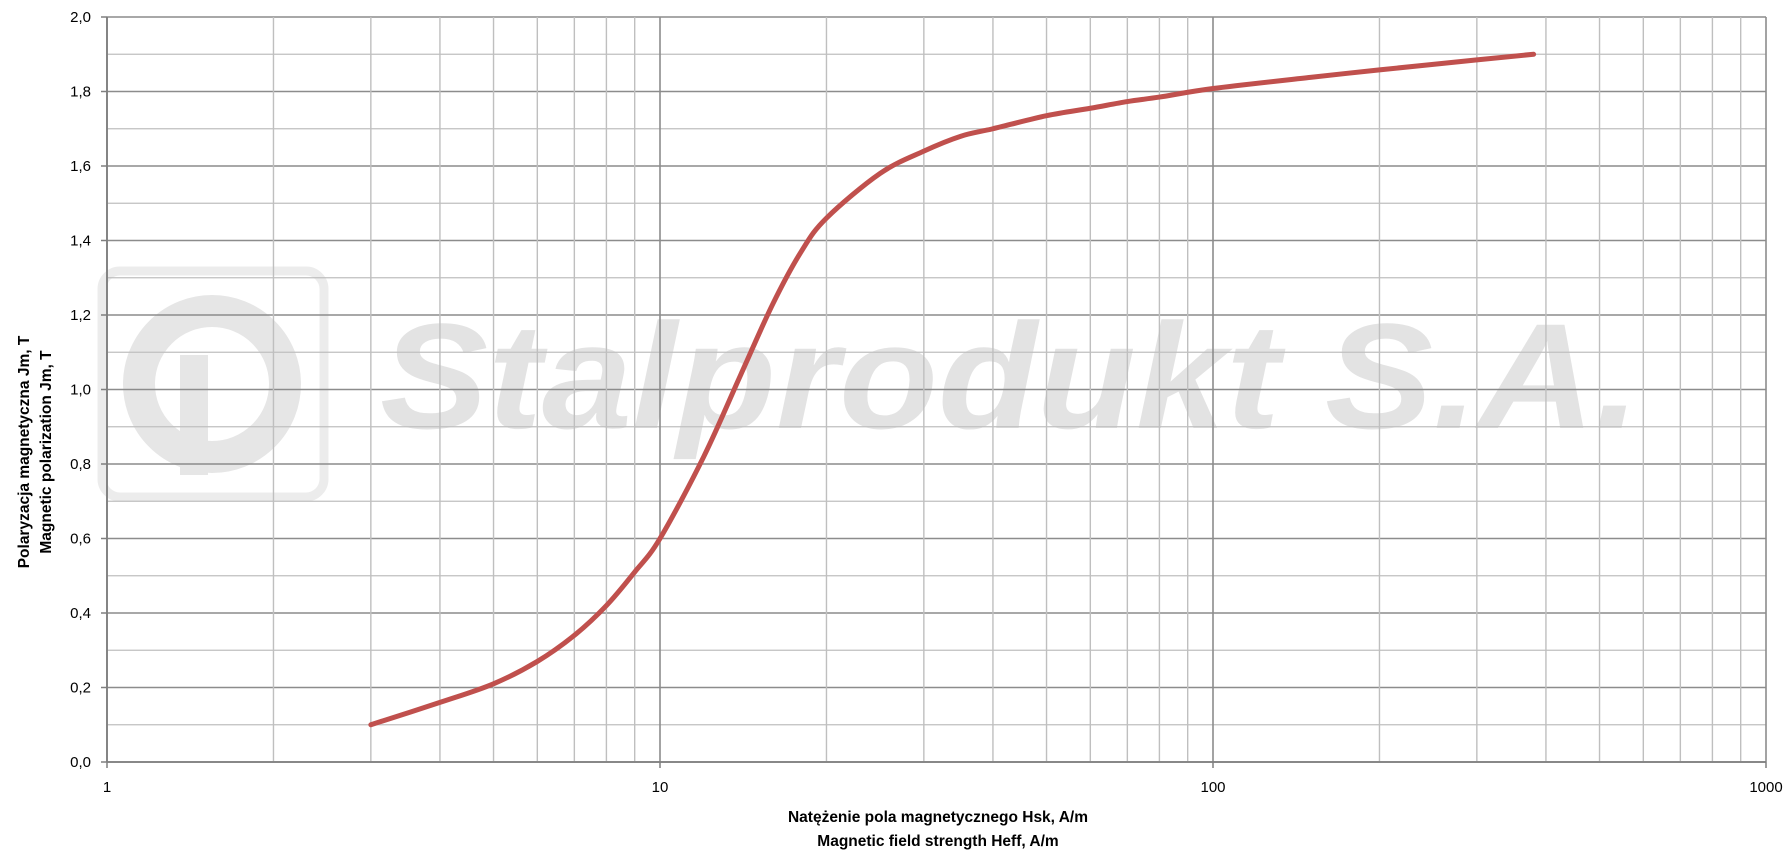 This screenshot has height=852, width=1789. I want to click on watermark-logo-ring, so click(212, 384).